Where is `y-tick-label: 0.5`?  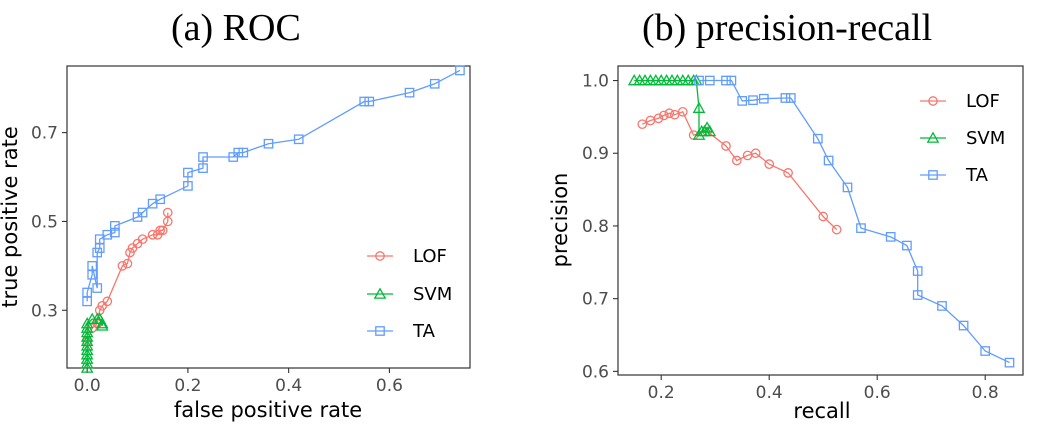 y-tick-label: 0.5 is located at coordinates (44, 222).